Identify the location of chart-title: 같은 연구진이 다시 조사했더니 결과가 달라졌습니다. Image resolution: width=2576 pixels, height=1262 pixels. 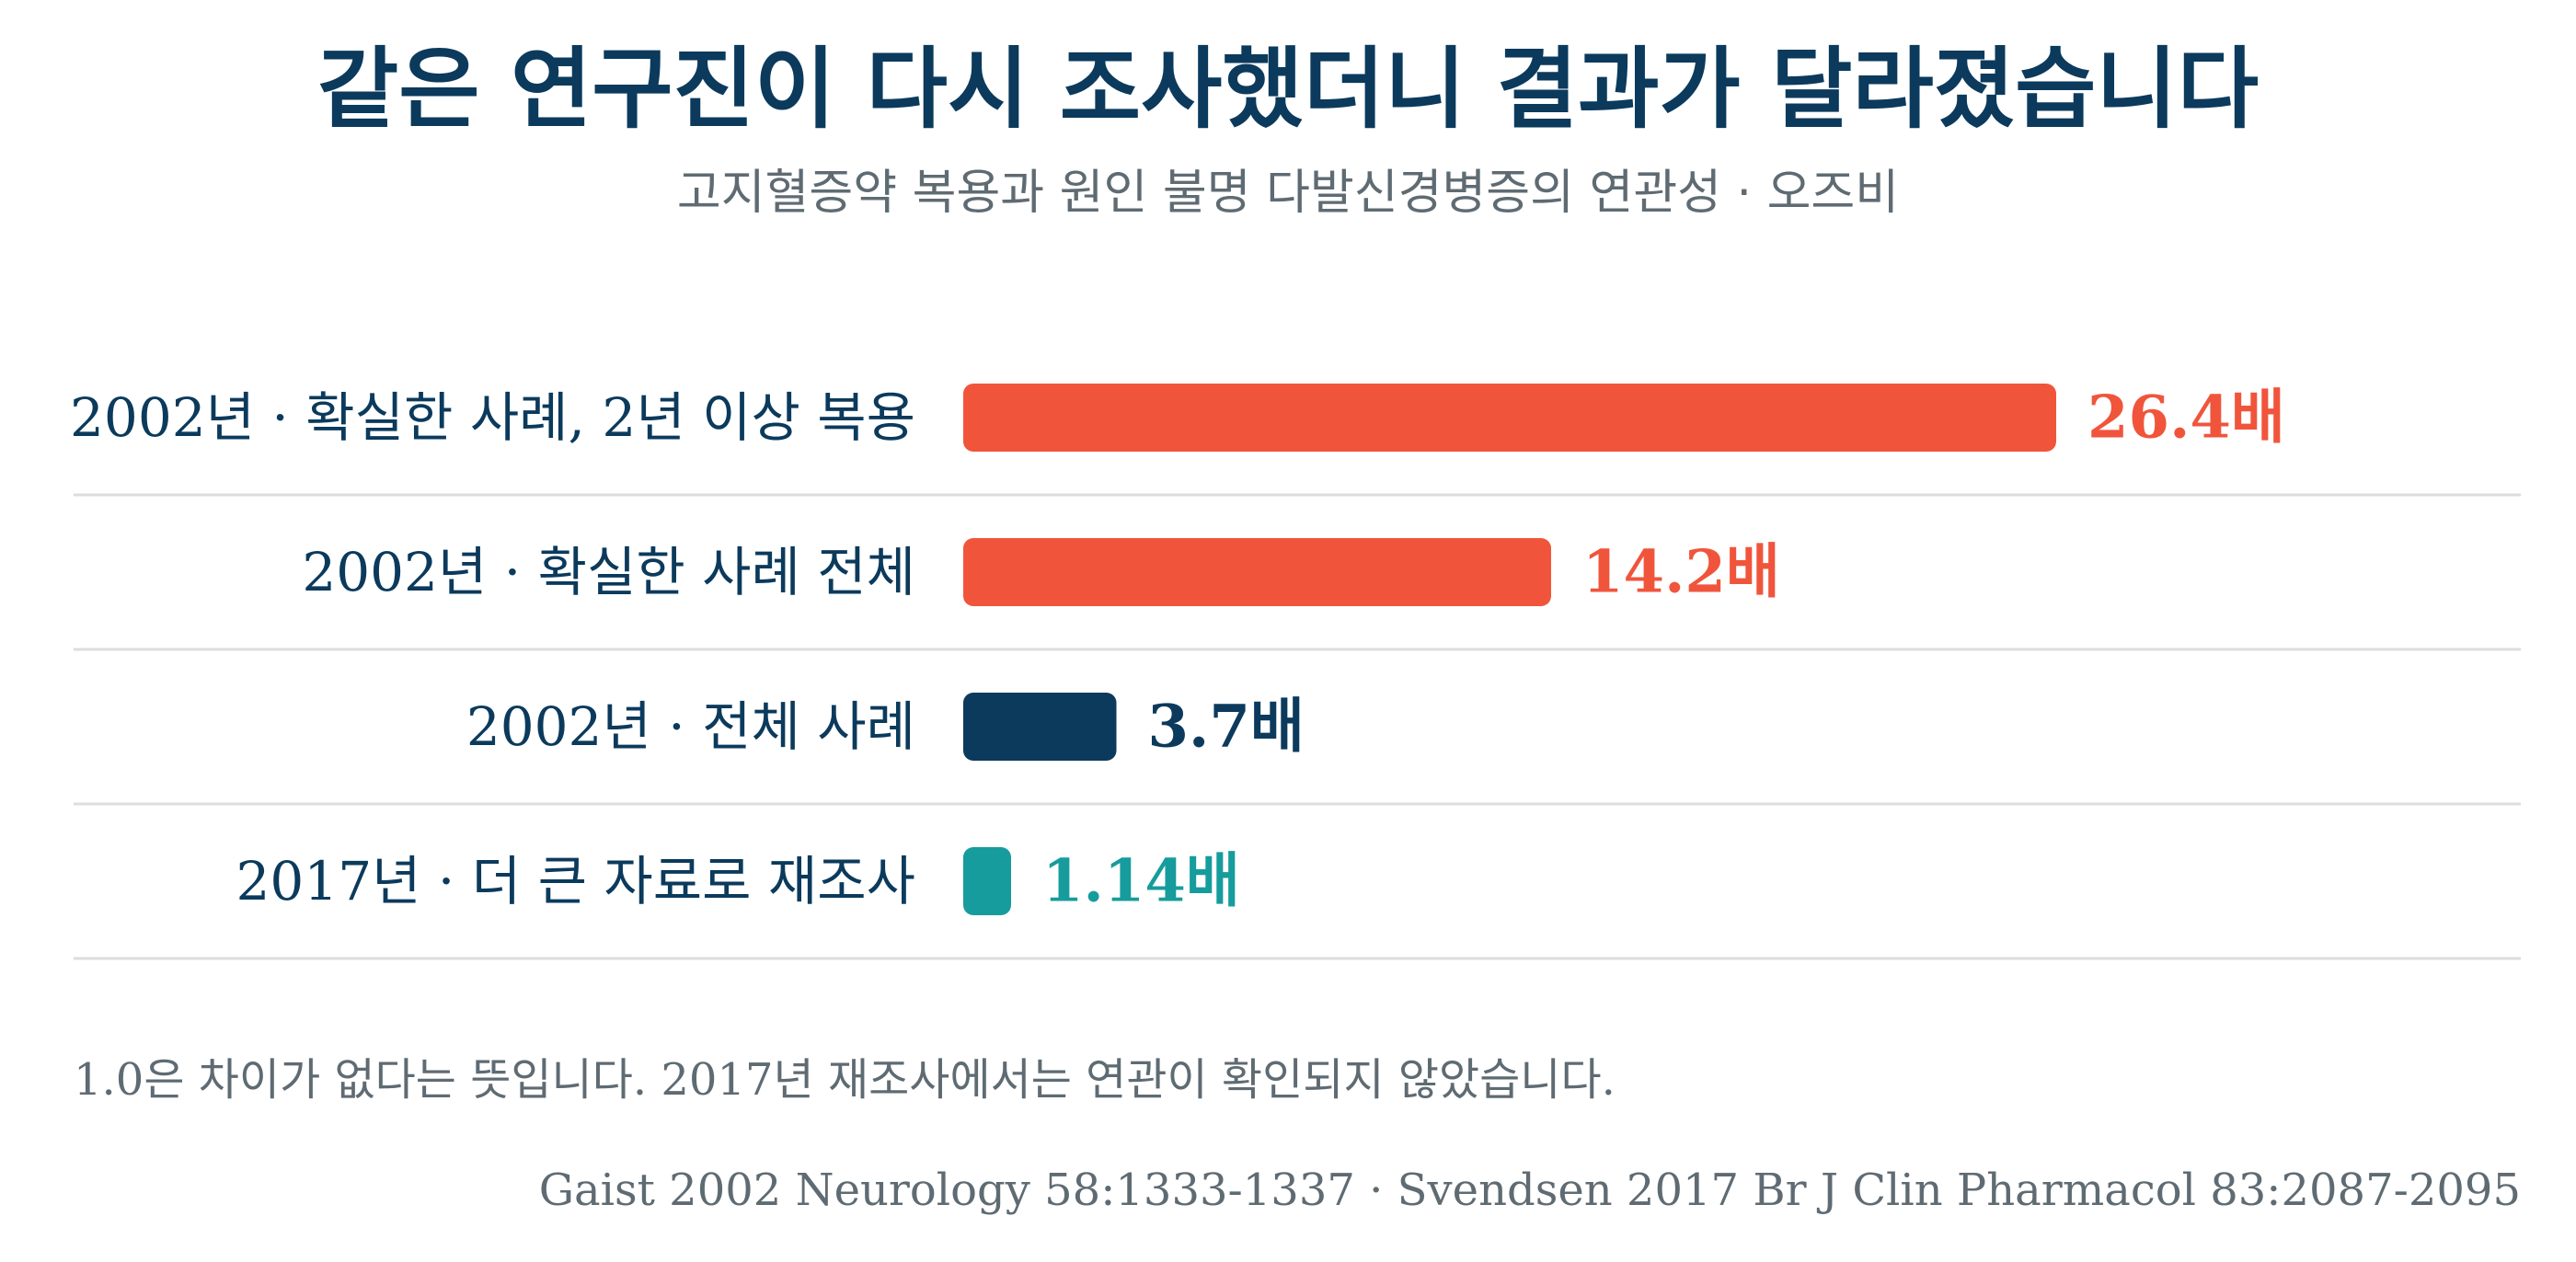
(1288, 89).